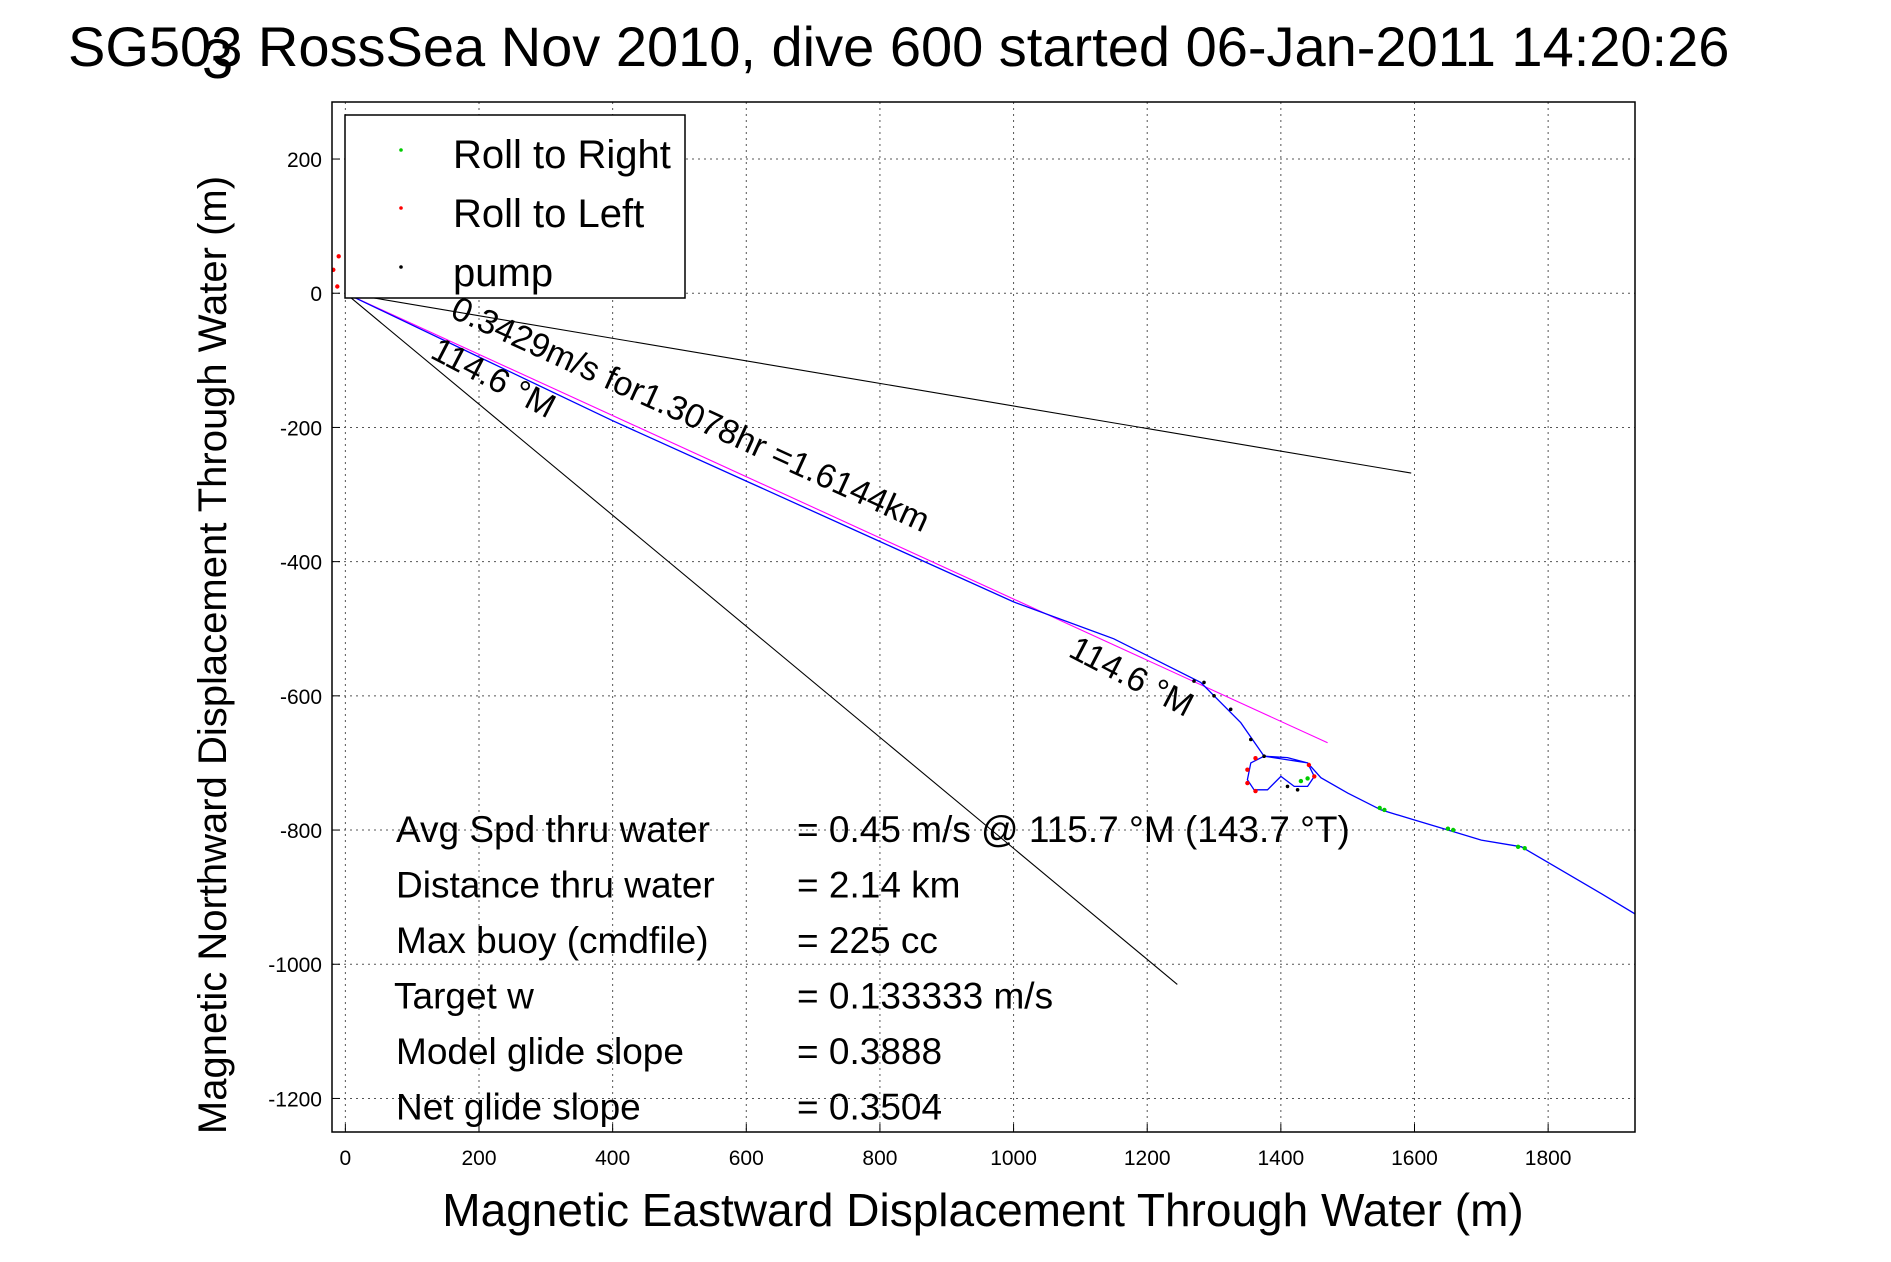 This screenshot has width=1891, height=1262. What do you see at coordinates (552, 940) in the screenshot?
I see `stats-label: Max buoy (cmdfile)` at bounding box center [552, 940].